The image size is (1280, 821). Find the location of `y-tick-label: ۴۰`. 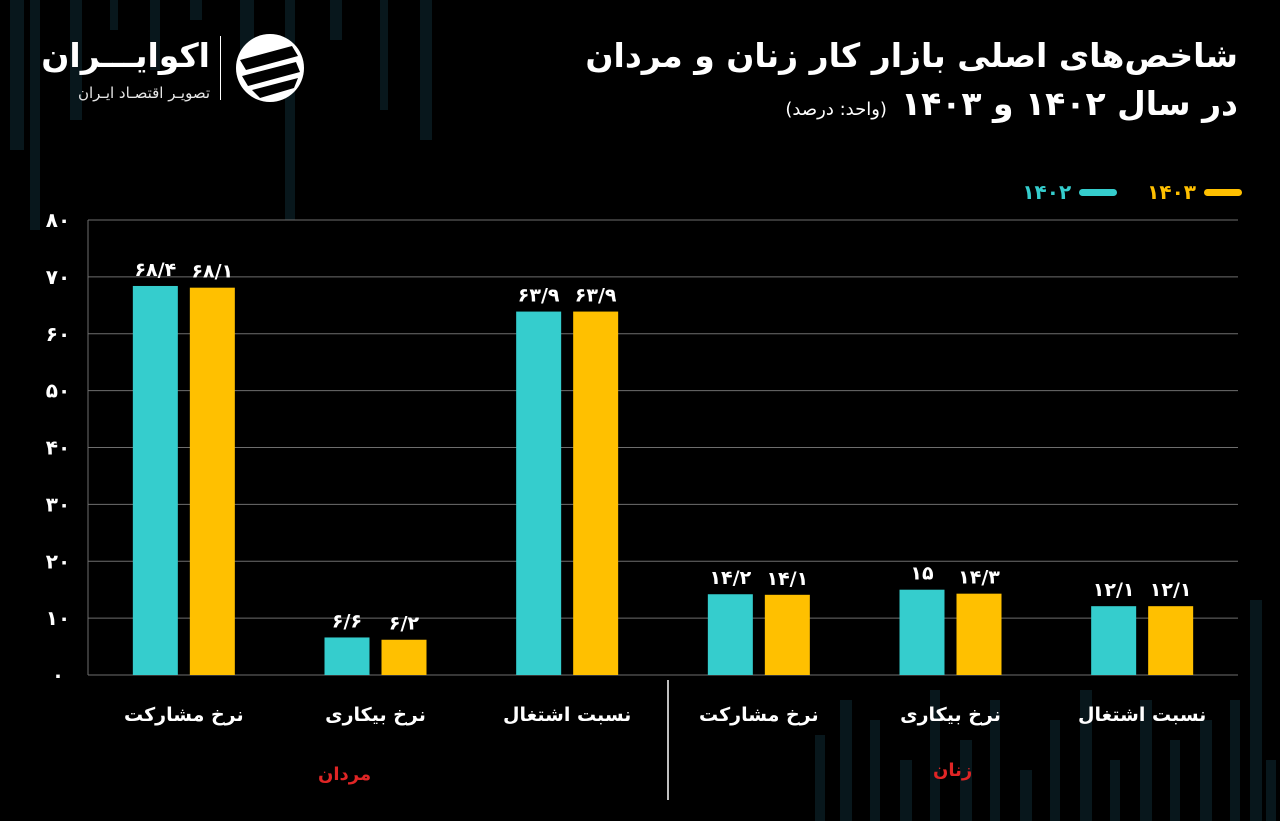

y-tick-label: ۴۰ is located at coordinates (58, 448).